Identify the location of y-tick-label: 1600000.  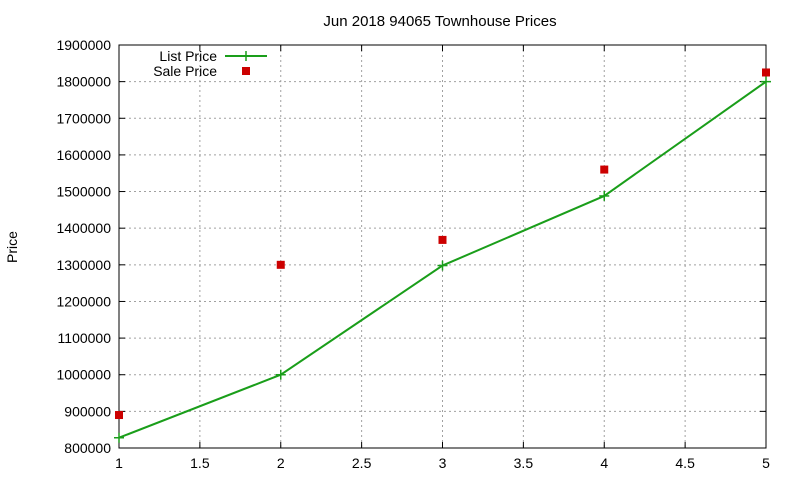
(83, 155).